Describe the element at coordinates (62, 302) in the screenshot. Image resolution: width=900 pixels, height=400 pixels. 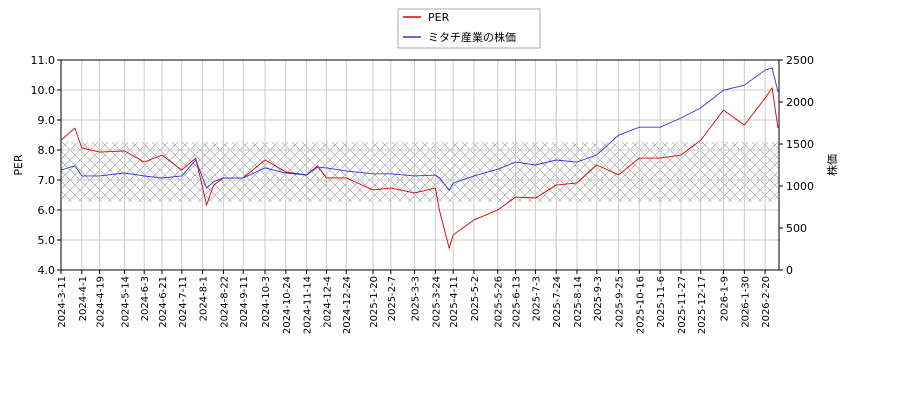
I see `x-tick-label: 2024-3-11` at that location.